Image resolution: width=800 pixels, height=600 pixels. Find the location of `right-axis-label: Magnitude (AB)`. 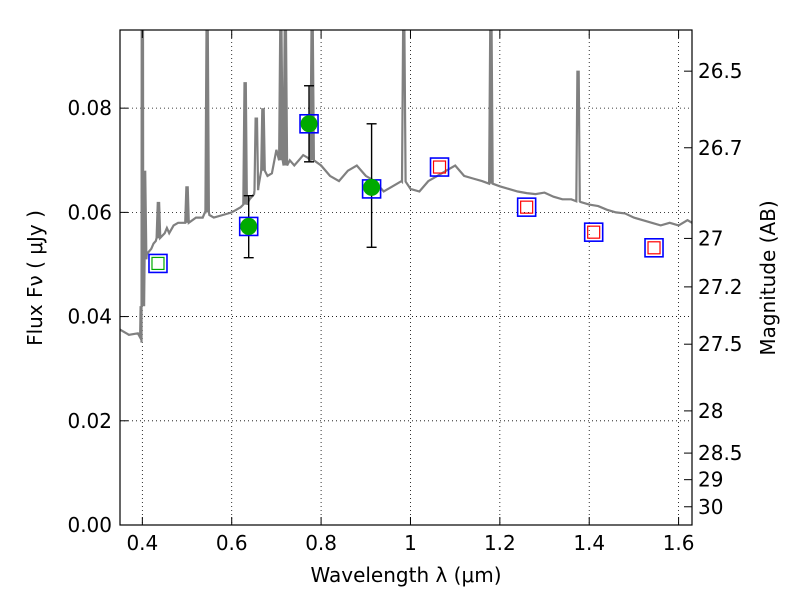

right-axis-label: Magnitude (AB) is located at coordinates (768, 277).